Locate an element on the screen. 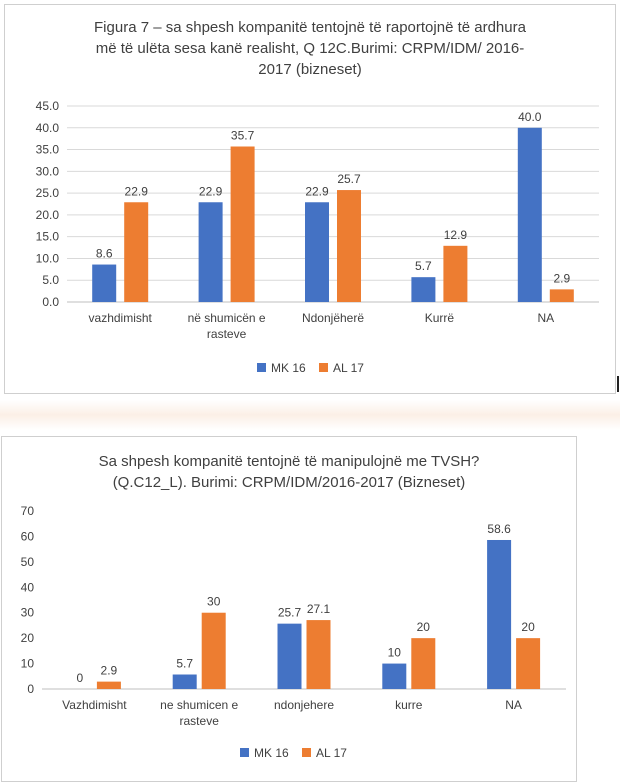  y-tick-label: 45.0 is located at coordinates (48, 106).